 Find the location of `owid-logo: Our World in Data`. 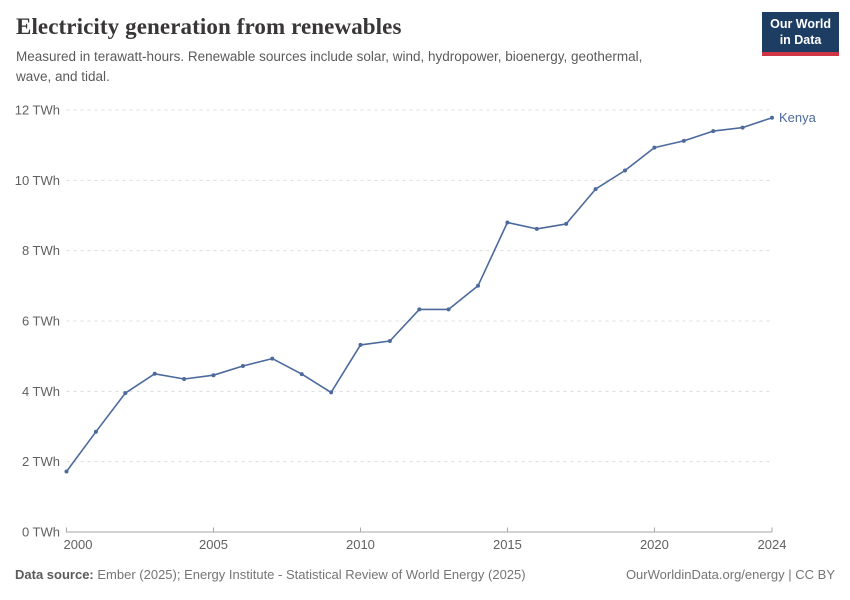

owid-logo: Our World in Data is located at coordinates (800, 34).